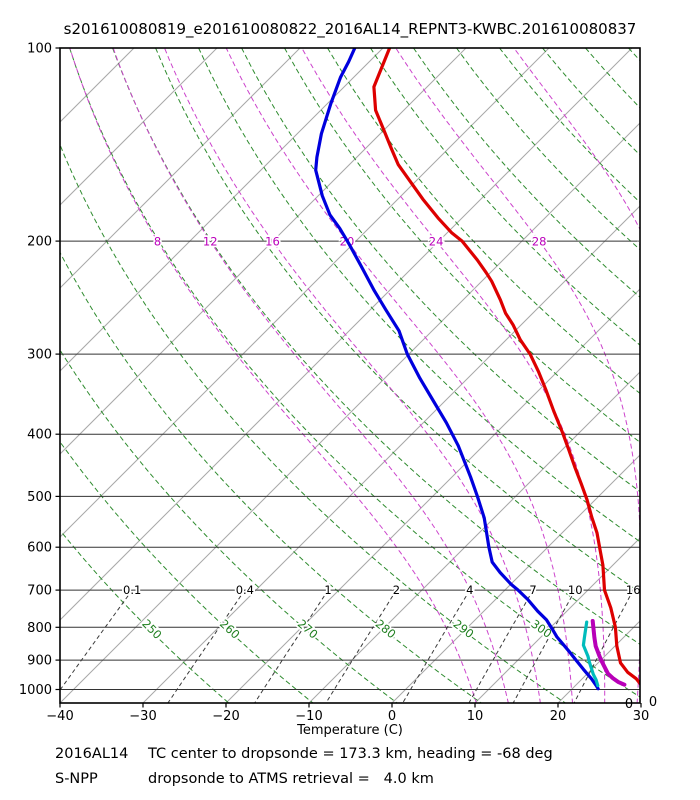 The image size is (700, 800). What do you see at coordinates (39, 497) in the screenshot?
I see `pressure-tick-label: 500` at bounding box center [39, 497].